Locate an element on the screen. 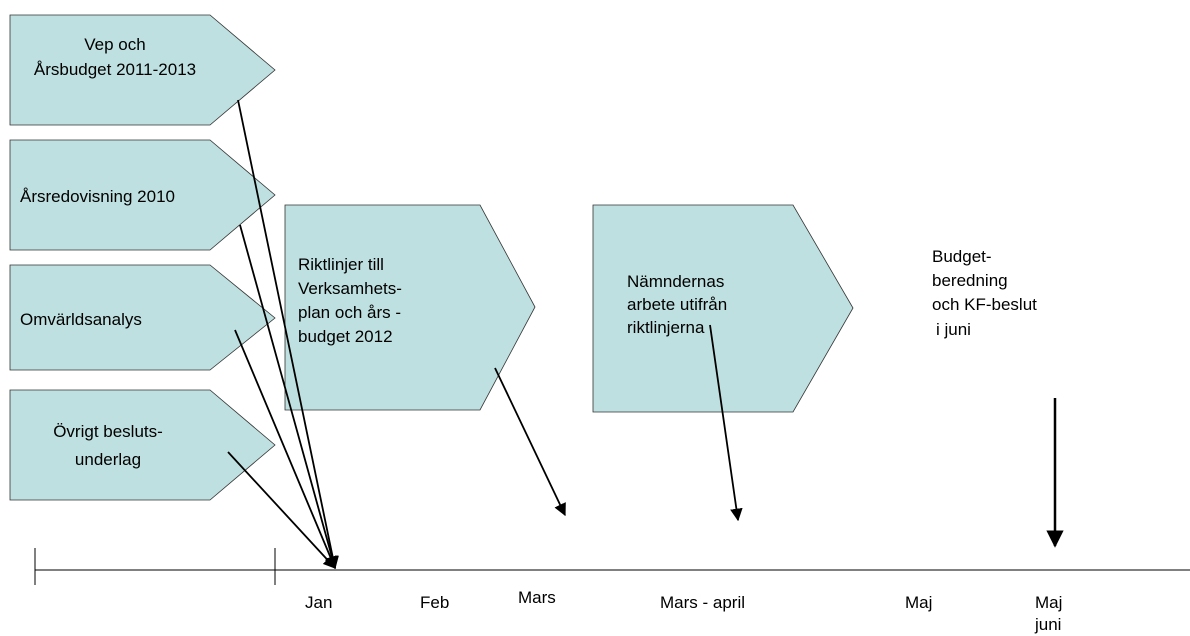  timeline-label: Feb is located at coordinates (434, 602).